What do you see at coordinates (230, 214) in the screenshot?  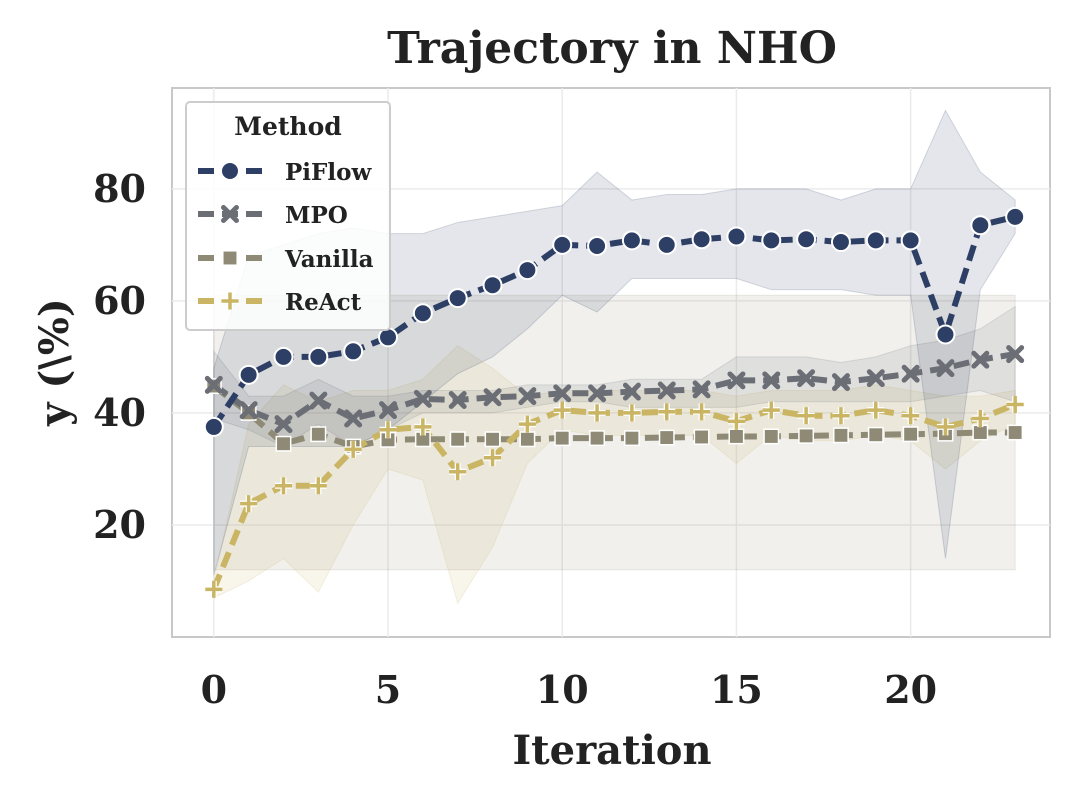 I see `legend-marker-mpo` at bounding box center [230, 214].